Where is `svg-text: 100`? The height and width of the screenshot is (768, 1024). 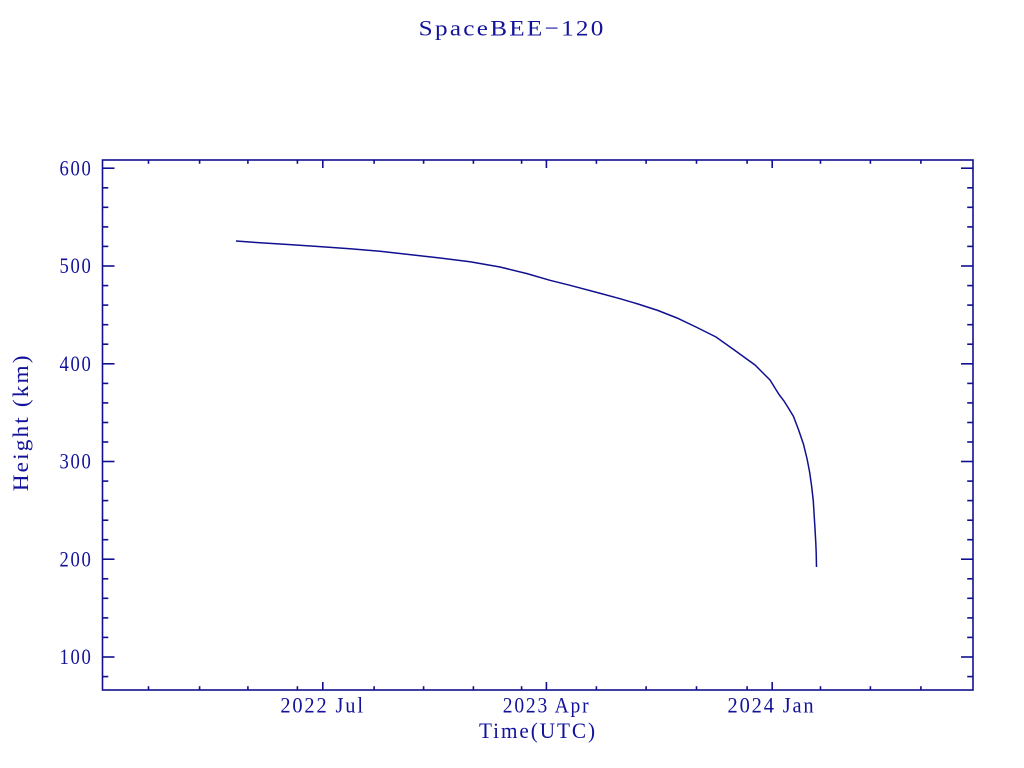
svg-text: 100 is located at coordinates (76, 656).